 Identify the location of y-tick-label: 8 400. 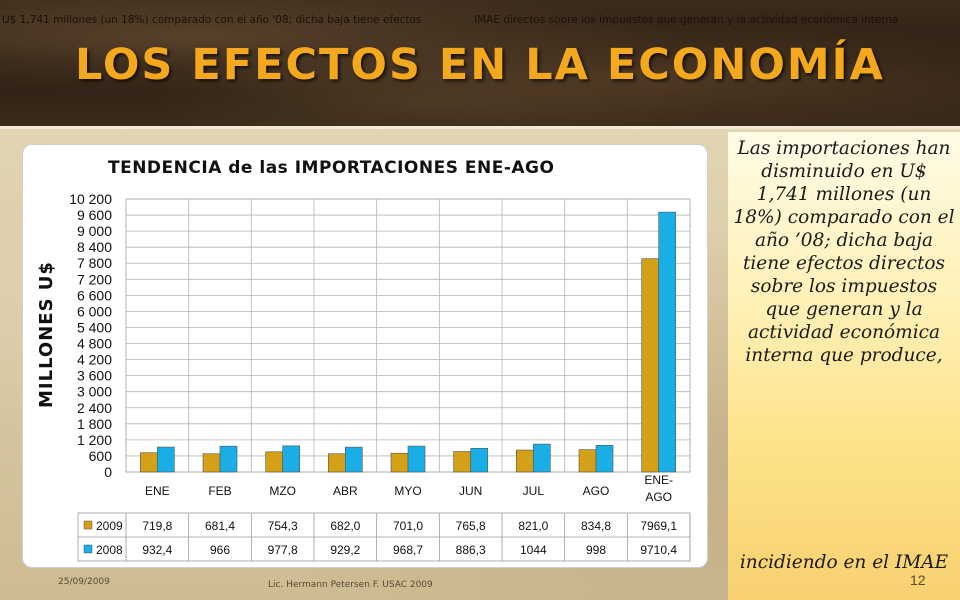
(94, 247).